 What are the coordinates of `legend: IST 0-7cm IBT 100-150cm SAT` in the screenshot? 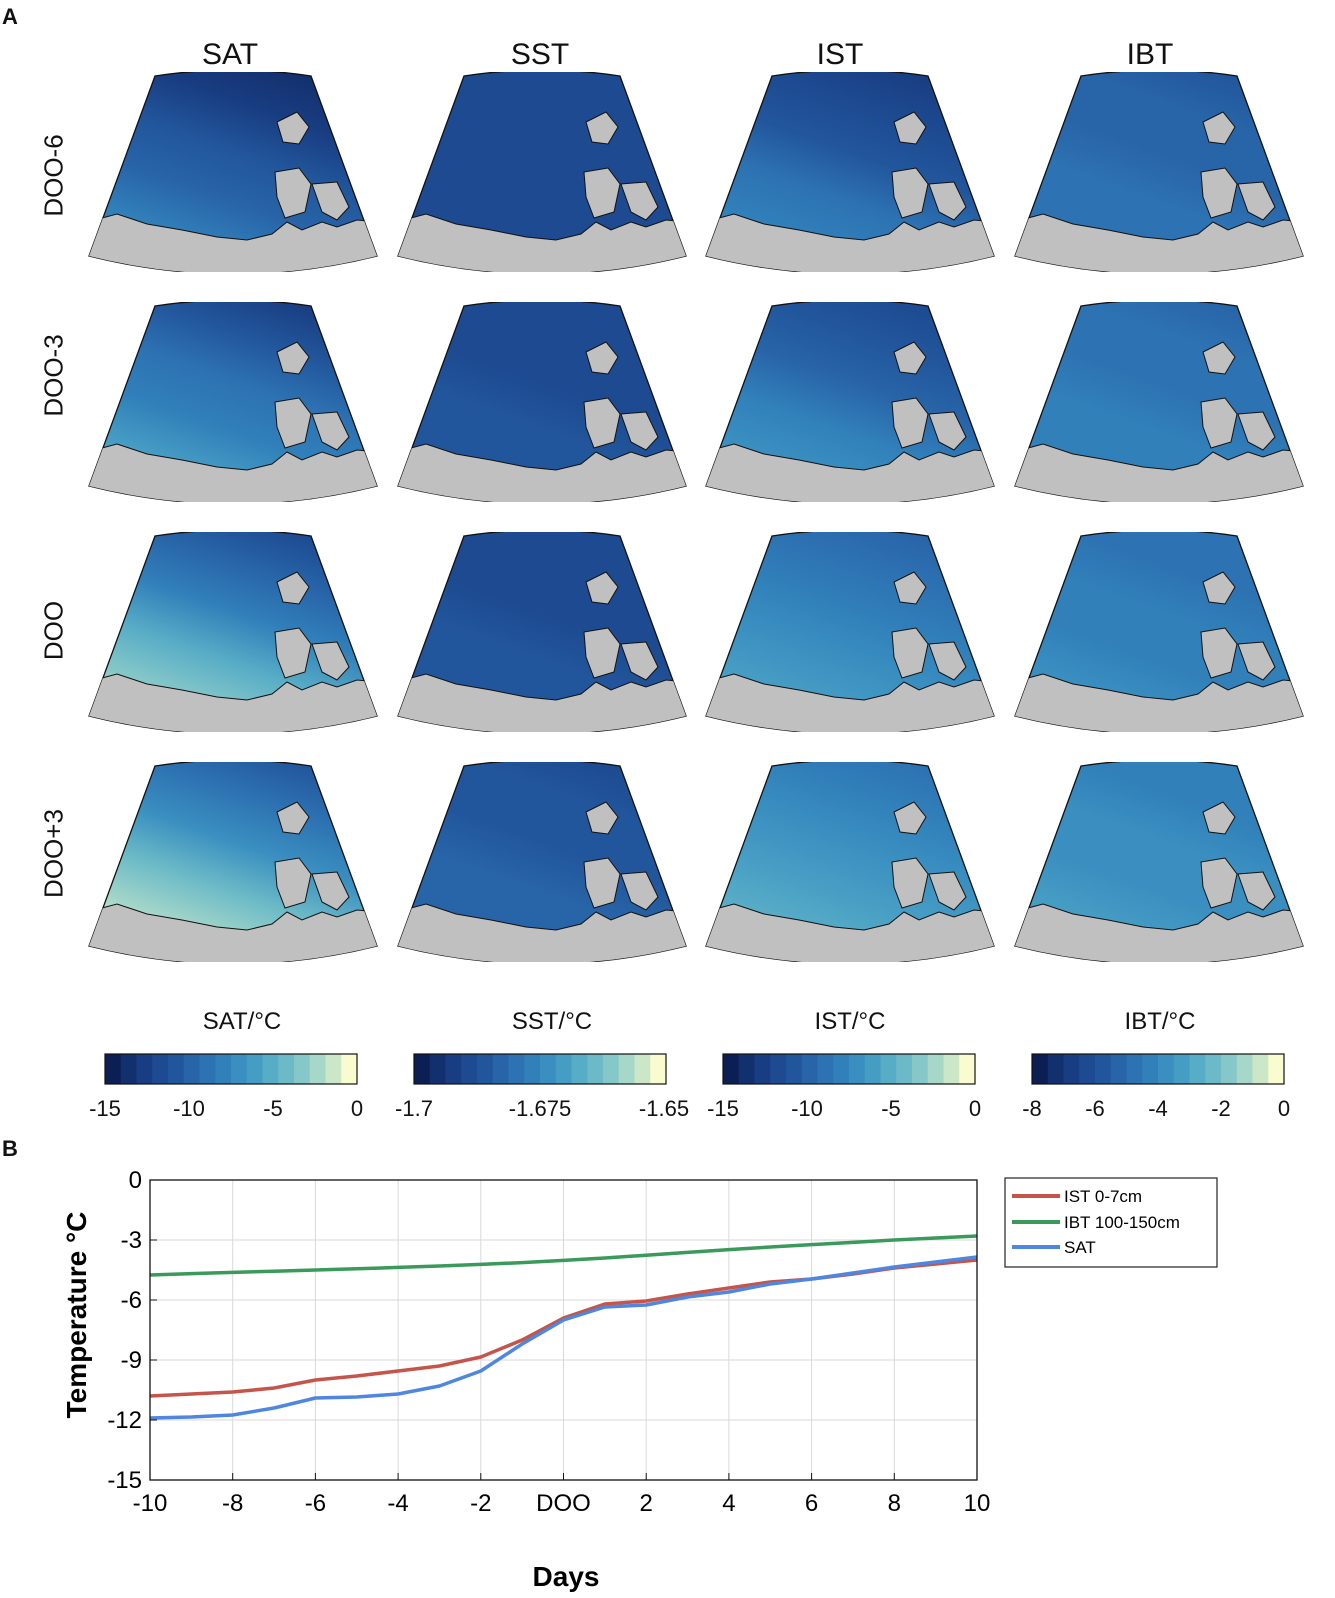 It's located at (1111, 1222).